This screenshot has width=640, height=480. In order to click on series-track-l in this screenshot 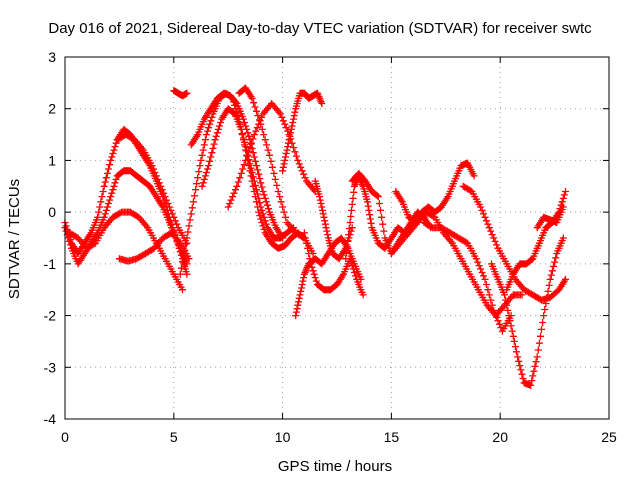, I will do `click(302, 132)`.